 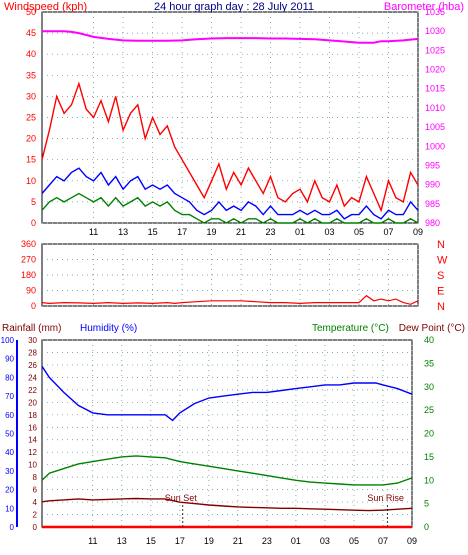 I want to click on humidity-axis-label: Humidity (%), so click(x=108, y=328).